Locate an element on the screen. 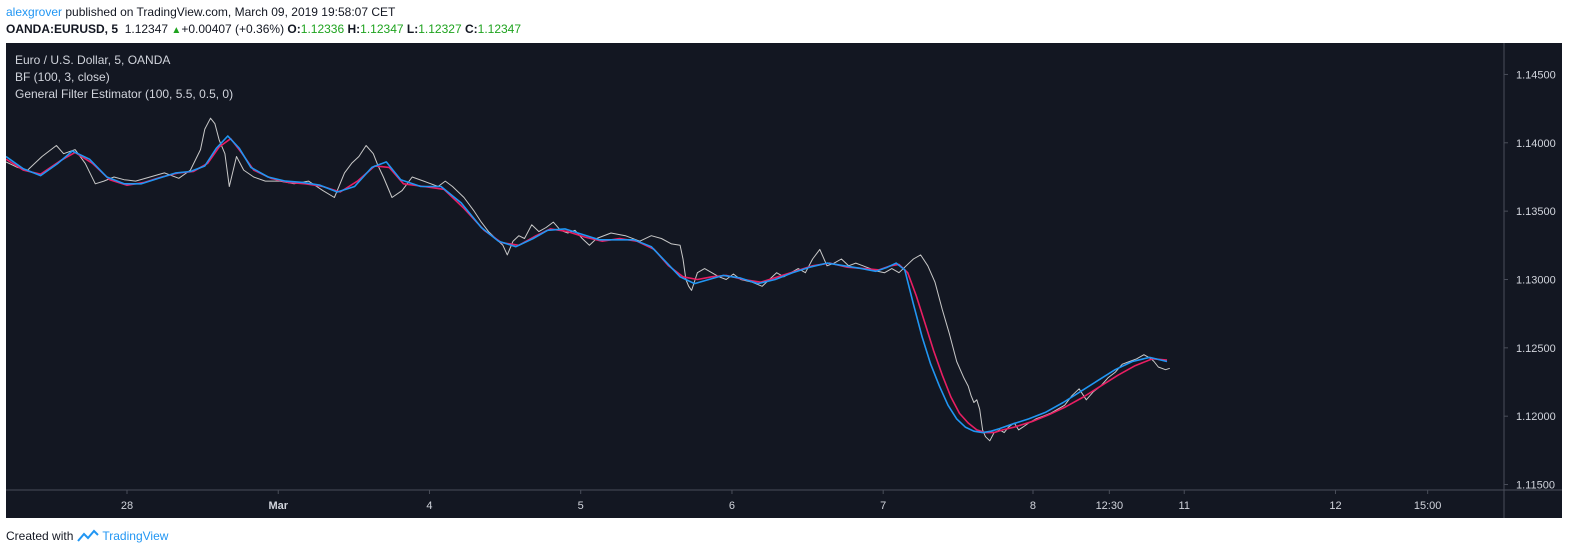 The image size is (1569, 554). y-tick-label: 1.14500 is located at coordinates (1536, 75).